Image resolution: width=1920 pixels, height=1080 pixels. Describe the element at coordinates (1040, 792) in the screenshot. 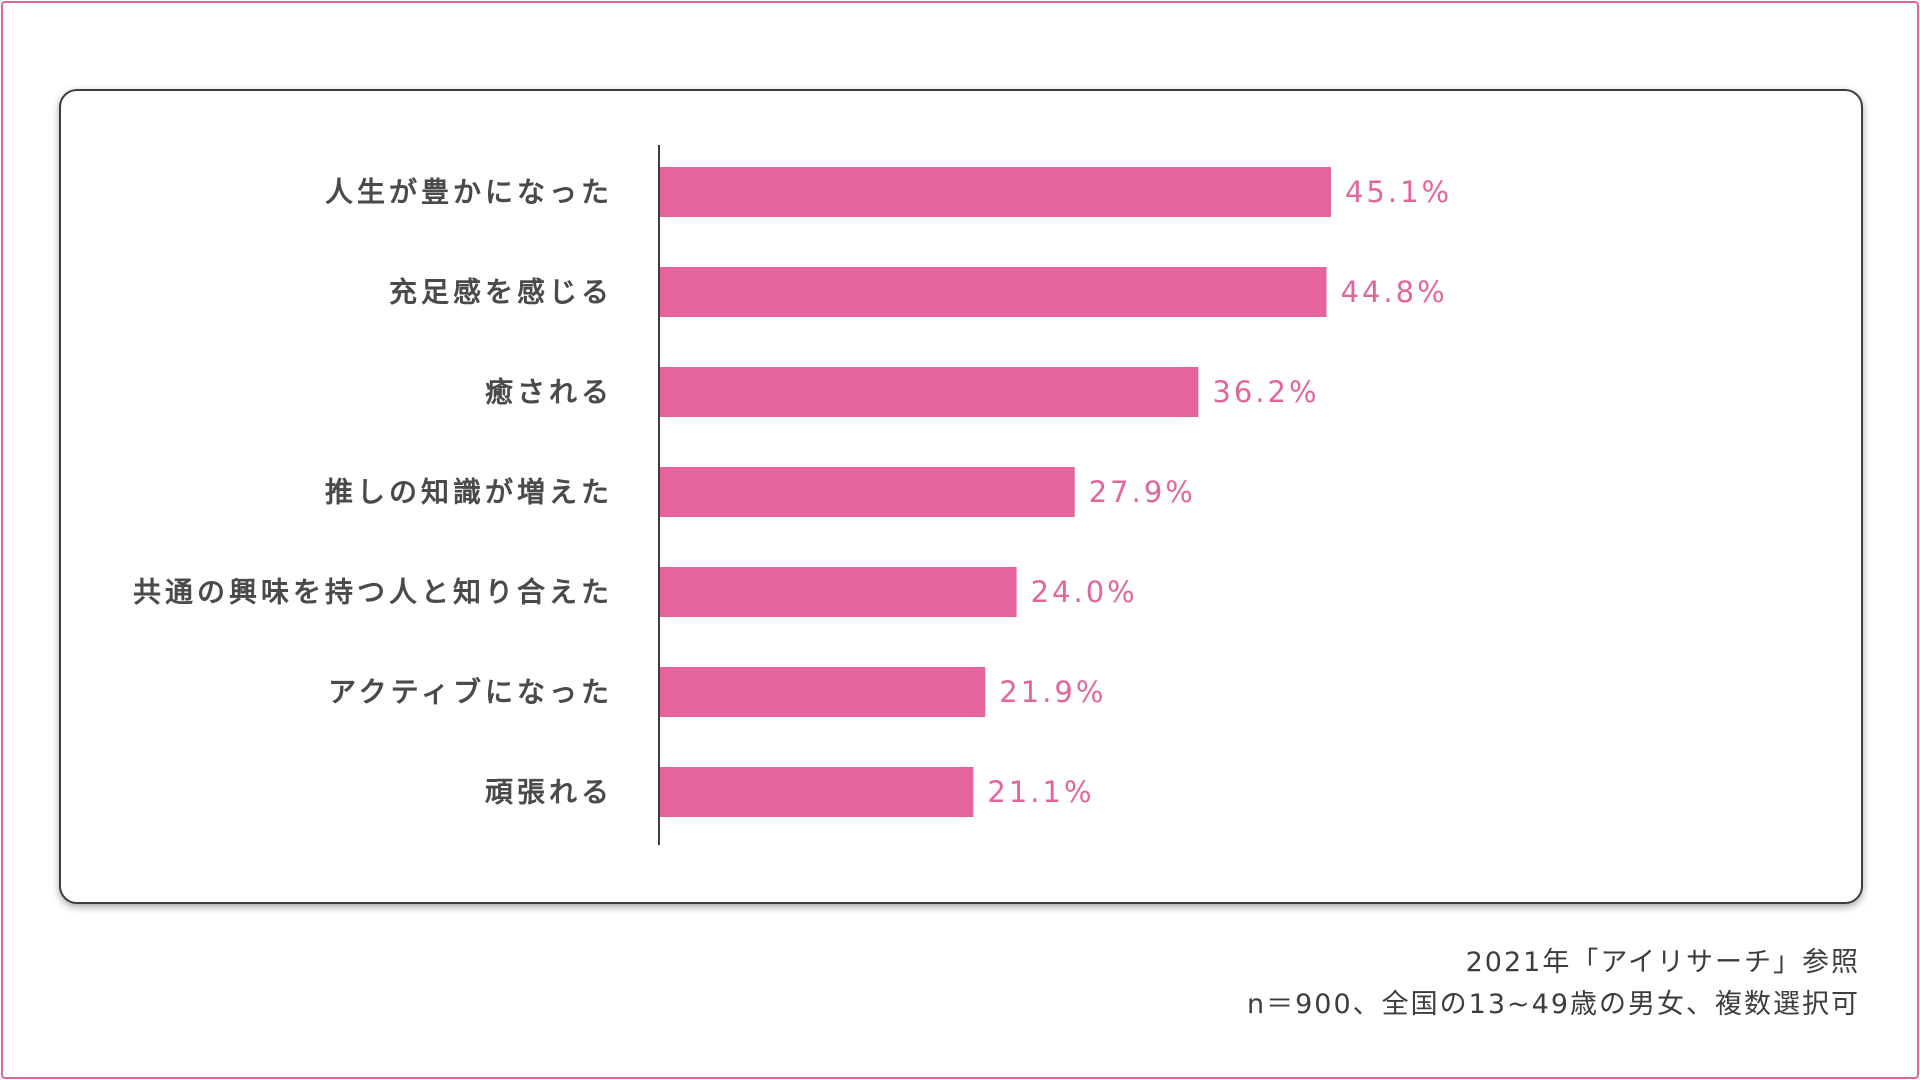

I see `value-label-7: 21.1%` at that location.